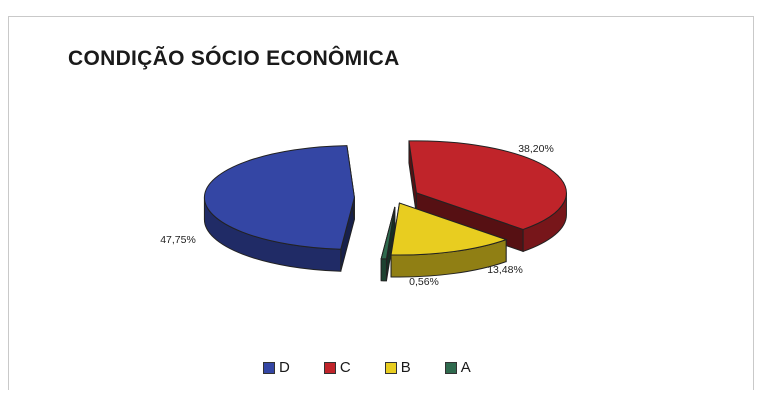 Image resolution: width=766 pixels, height=394 pixels. What do you see at coordinates (178, 240) in the screenshot?
I see `slice-label-d: 47,75%` at bounding box center [178, 240].